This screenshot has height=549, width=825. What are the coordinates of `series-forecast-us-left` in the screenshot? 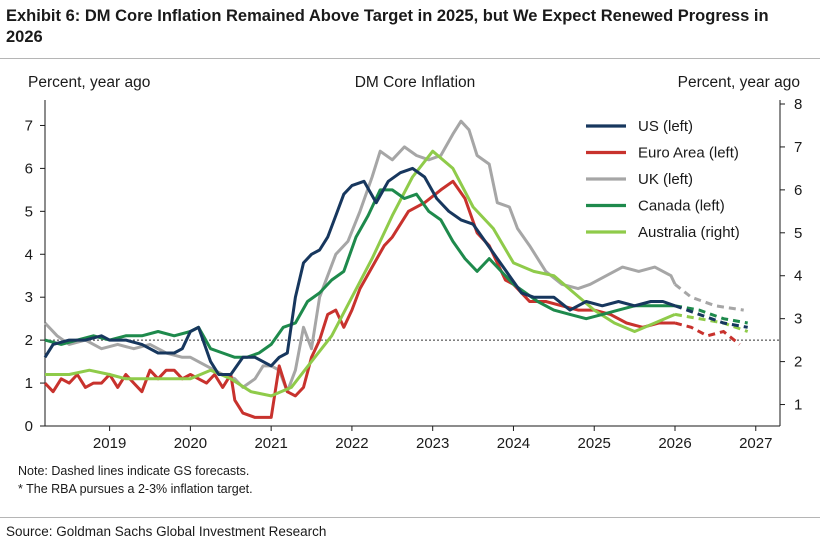 It's located at (711, 316).